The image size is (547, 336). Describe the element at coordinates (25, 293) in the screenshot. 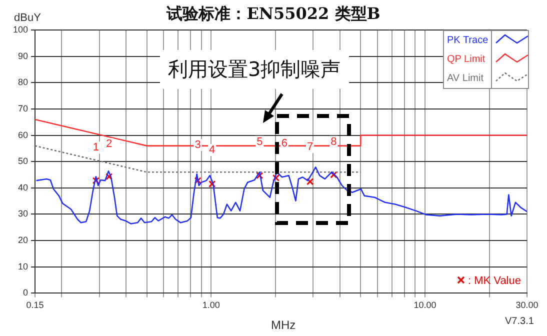

I see `y-tick-label: 0` at that location.